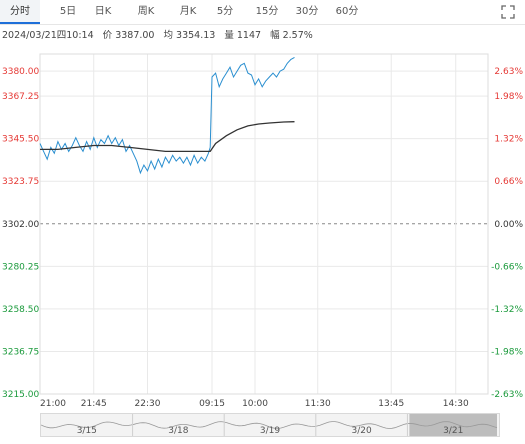 This screenshot has height=444, width=525. I want to click on tab-3: 周K, so click(146, 11).